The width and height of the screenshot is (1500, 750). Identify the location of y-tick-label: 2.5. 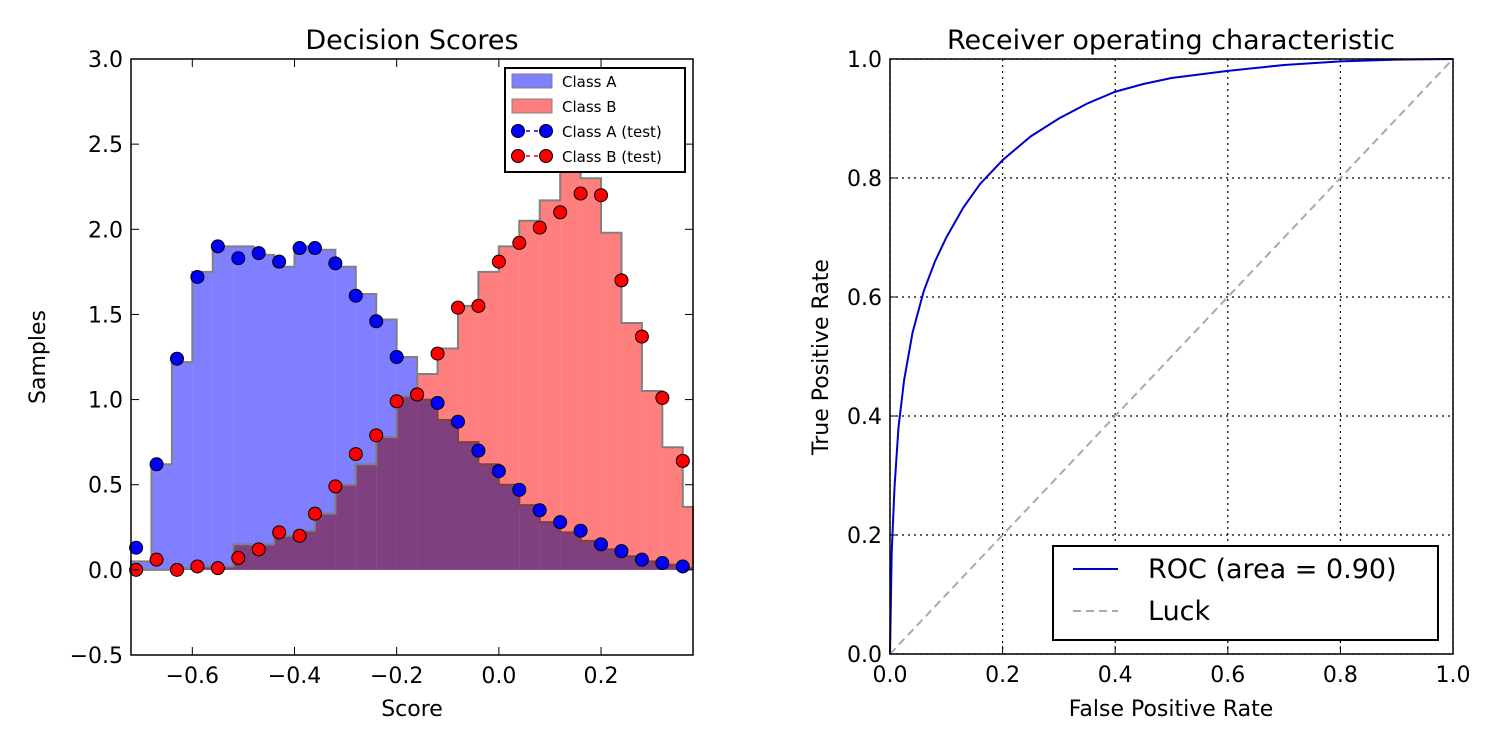
(105, 145).